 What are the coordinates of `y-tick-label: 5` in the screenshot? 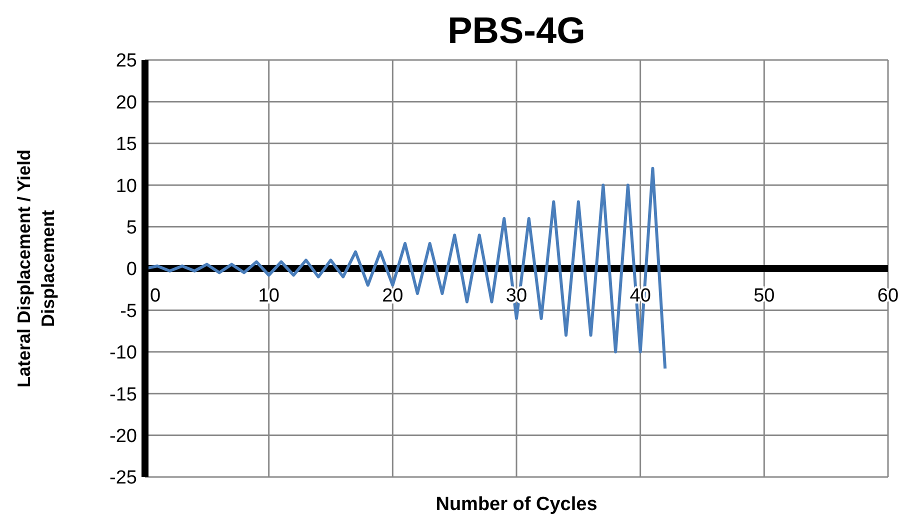 It's located at (131, 228).